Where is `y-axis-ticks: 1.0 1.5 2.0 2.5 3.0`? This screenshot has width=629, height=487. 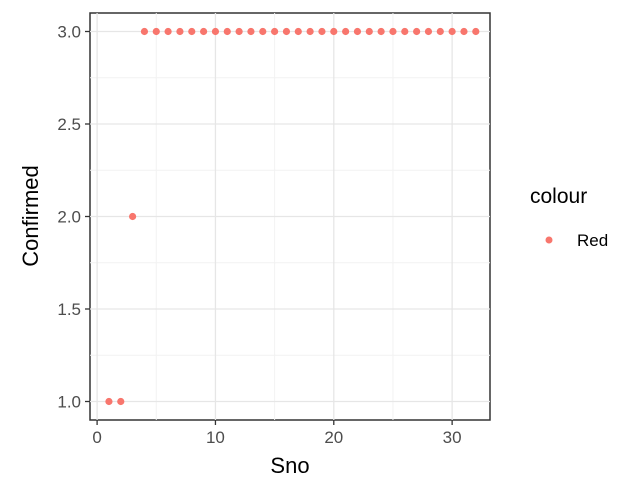 y-axis-ticks: 1.0 1.5 2.0 2.5 3.0 is located at coordinates (73, 217).